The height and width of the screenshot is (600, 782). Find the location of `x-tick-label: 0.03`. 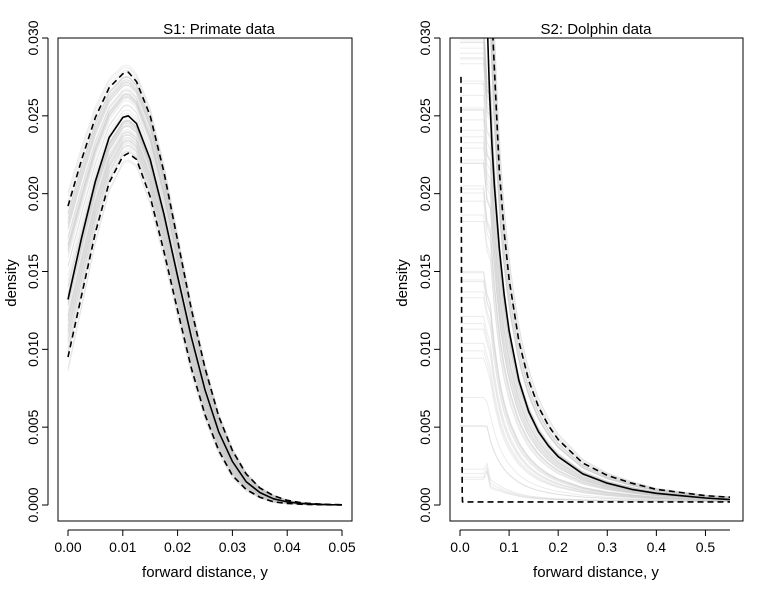

x-tick-label: 0.03 is located at coordinates (232, 547).